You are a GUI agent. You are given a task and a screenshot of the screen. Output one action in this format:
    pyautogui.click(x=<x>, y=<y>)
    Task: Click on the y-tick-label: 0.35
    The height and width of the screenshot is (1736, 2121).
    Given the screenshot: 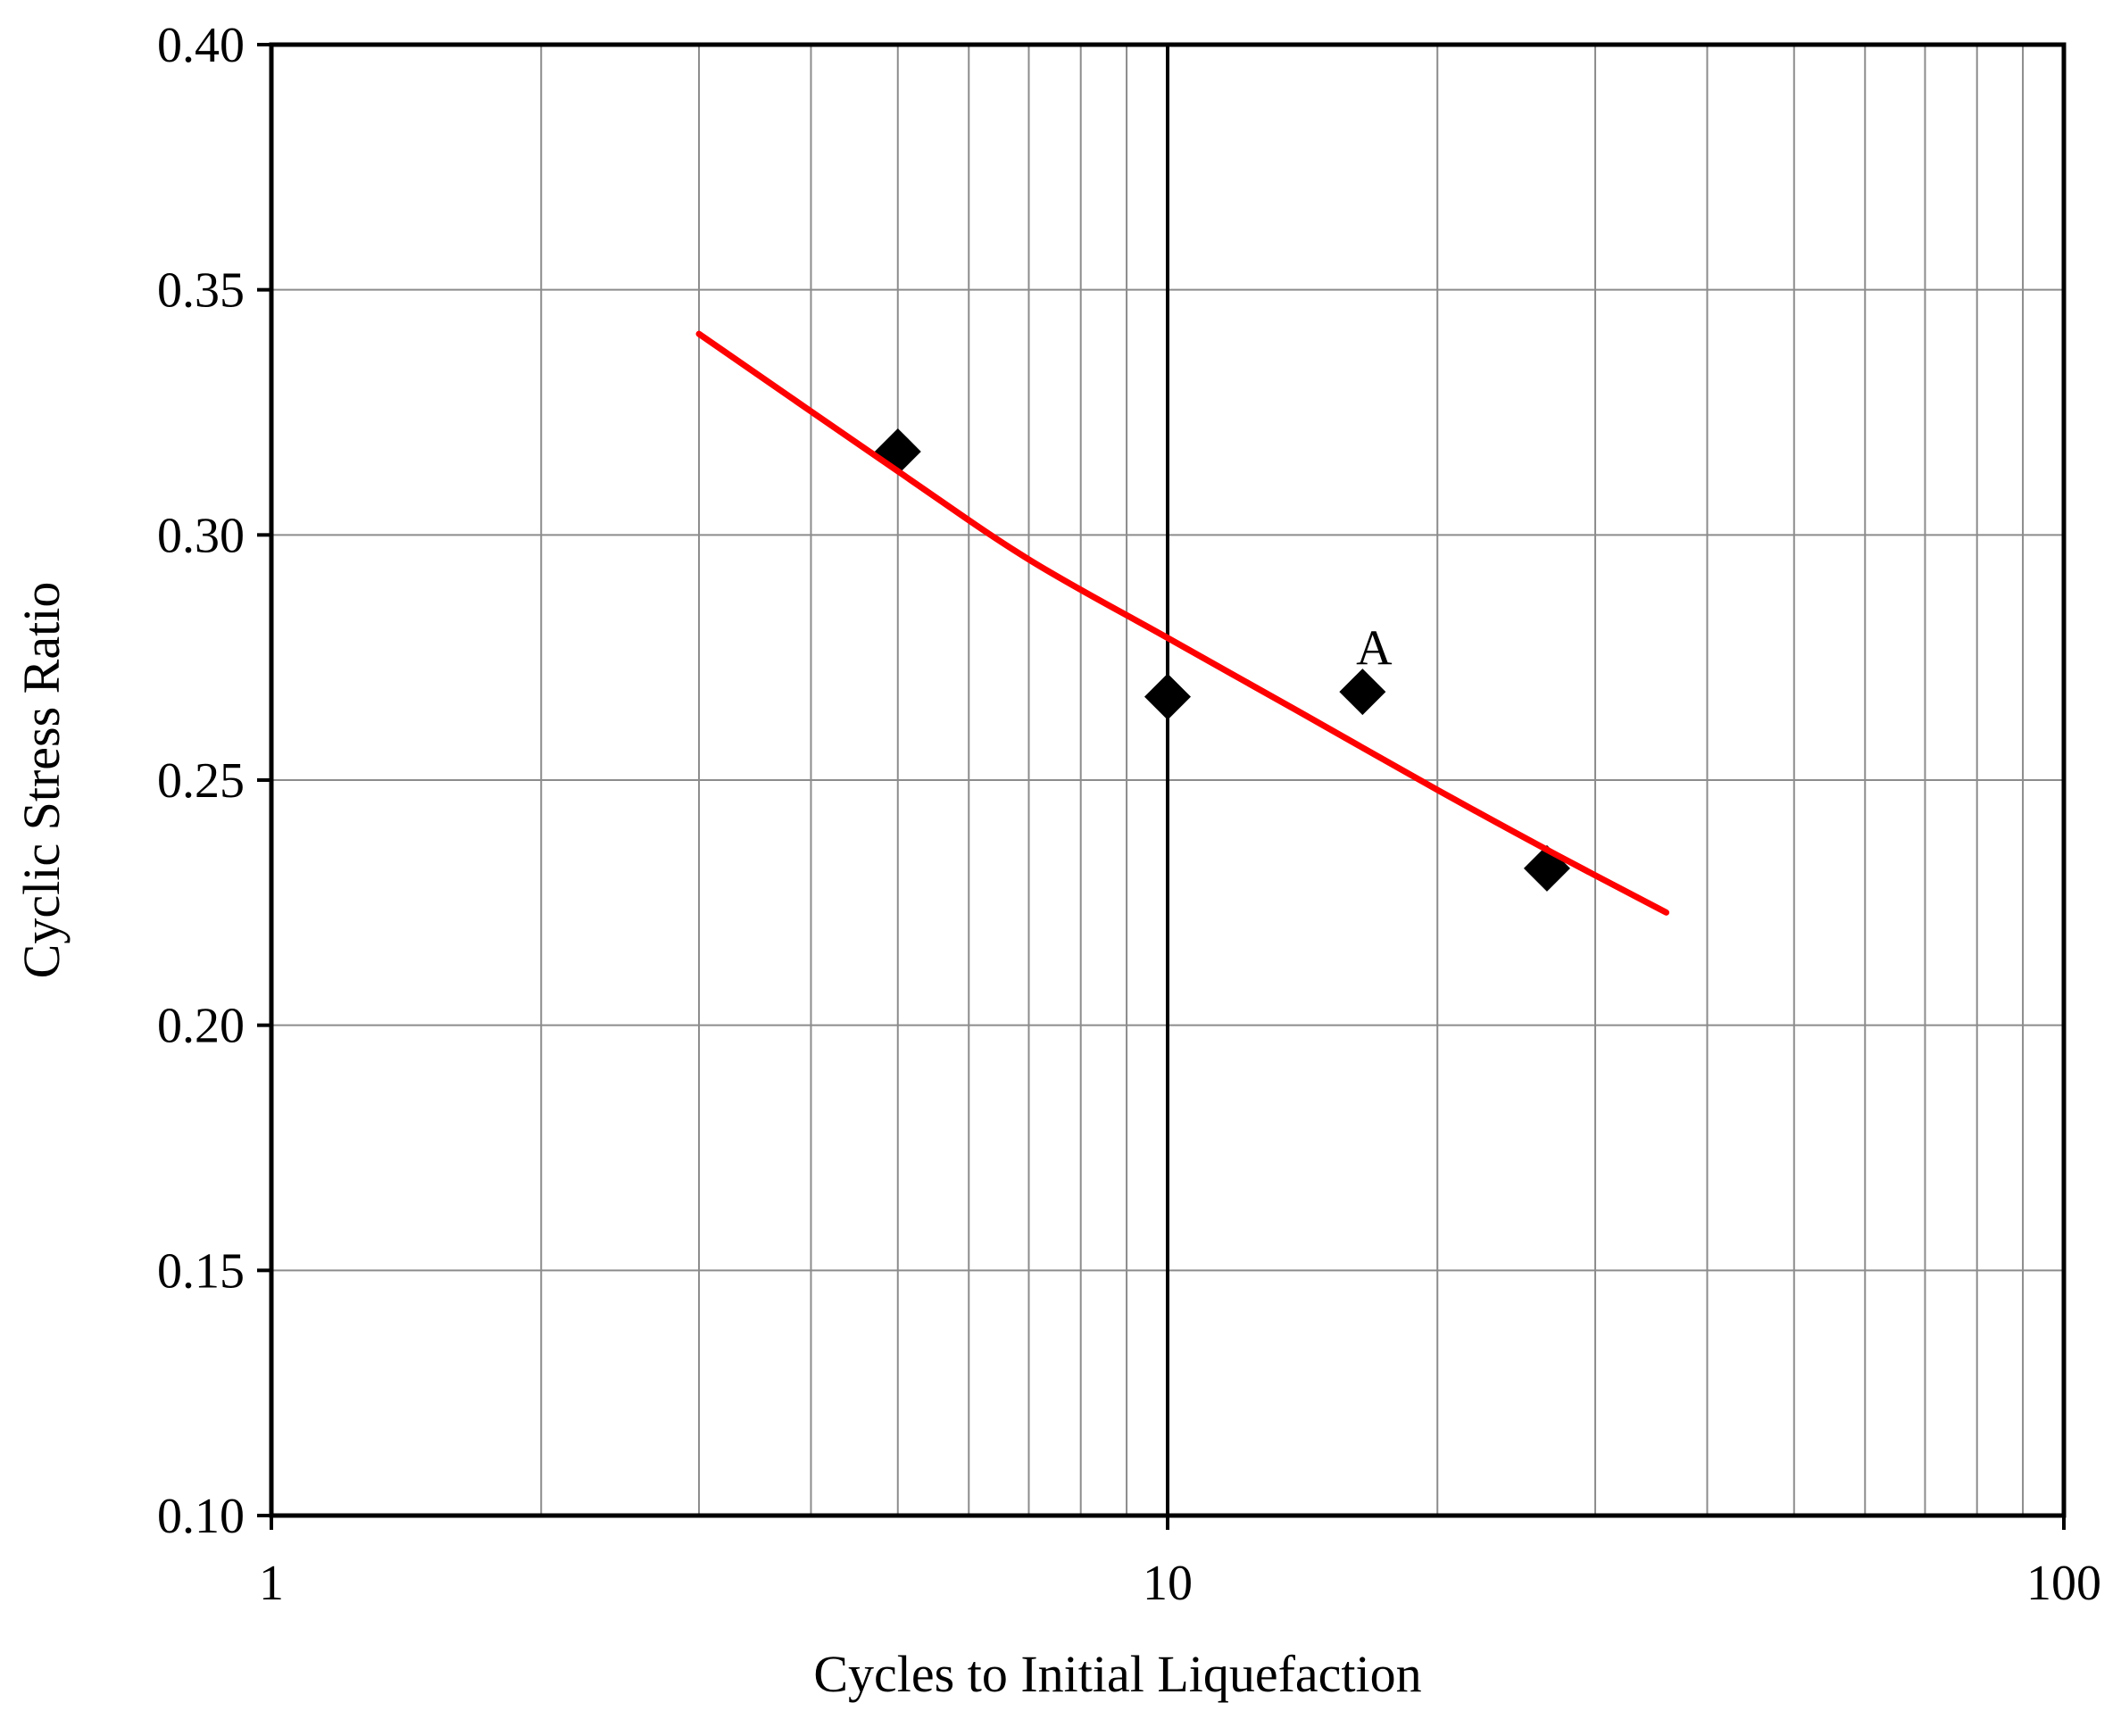 What is the action you would take?
    pyautogui.click(x=201, y=291)
    